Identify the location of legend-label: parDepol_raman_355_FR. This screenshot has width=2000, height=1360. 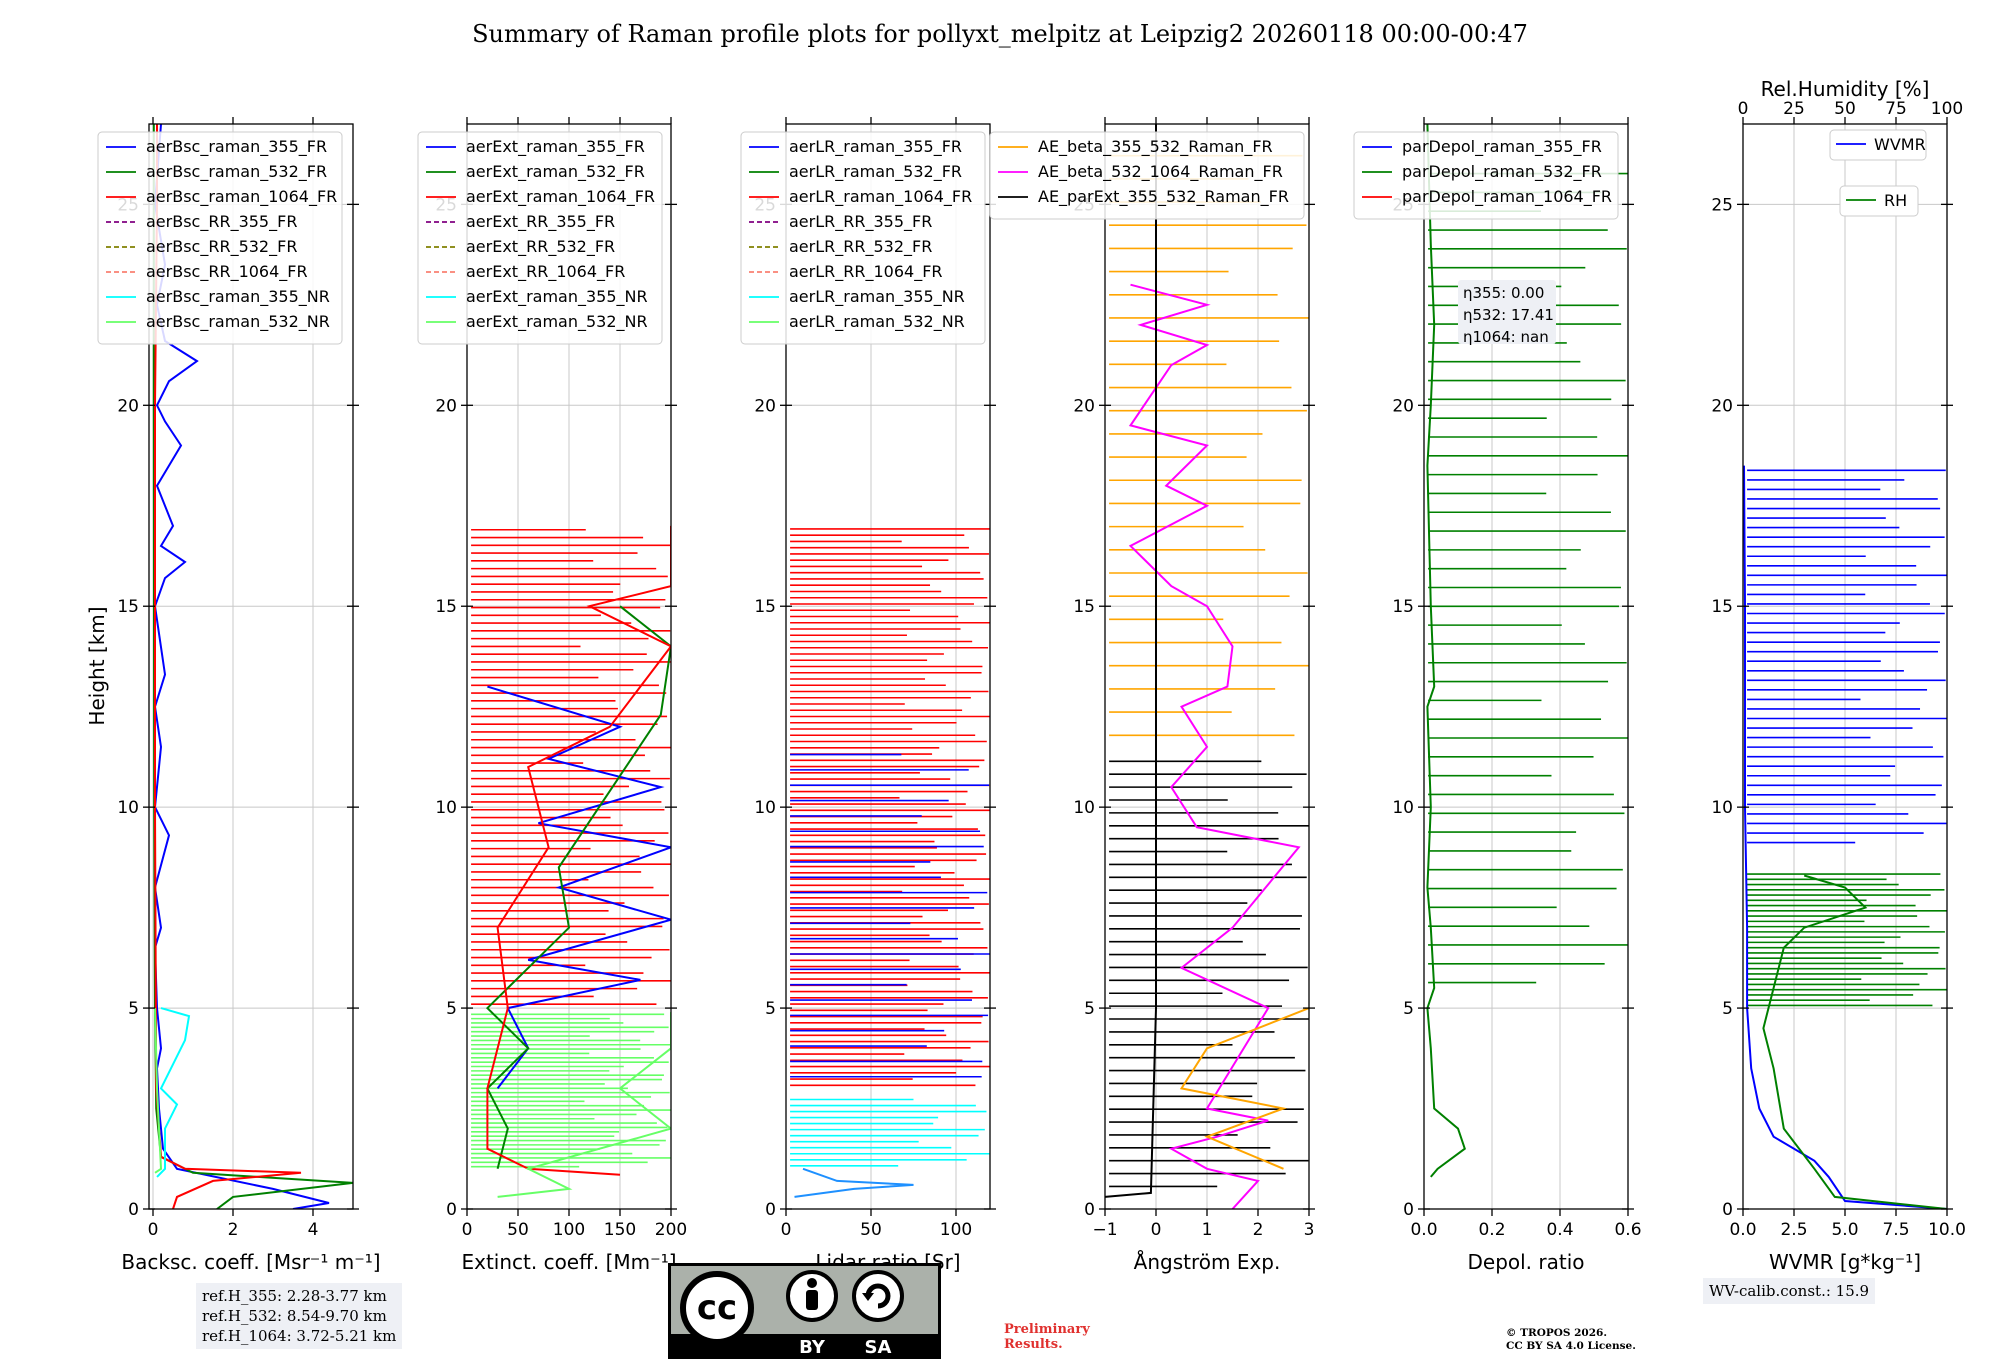
(1502, 147).